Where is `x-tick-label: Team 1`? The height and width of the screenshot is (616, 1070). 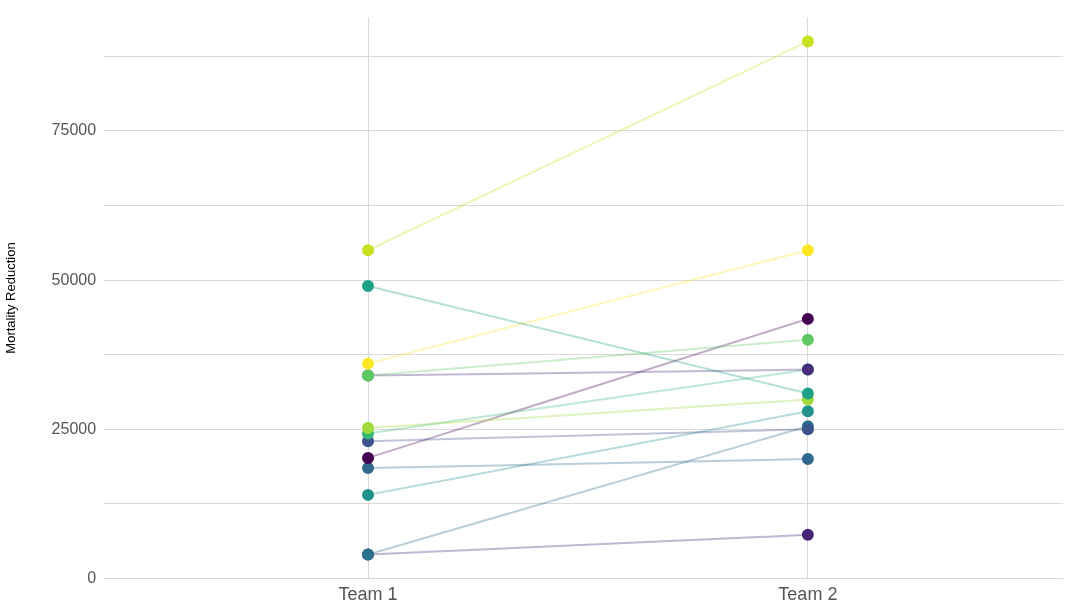 x-tick-label: Team 1 is located at coordinates (368, 594).